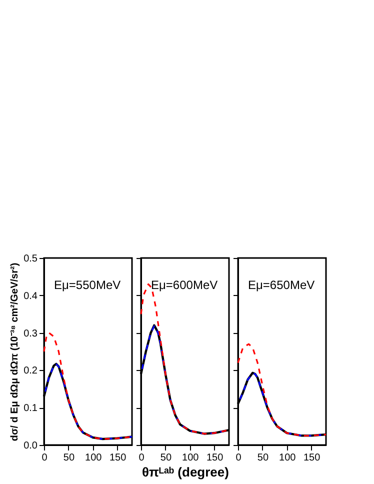 The height and width of the screenshot is (484, 374). I want to click on y-tick-label: 0.2, so click(31, 371).